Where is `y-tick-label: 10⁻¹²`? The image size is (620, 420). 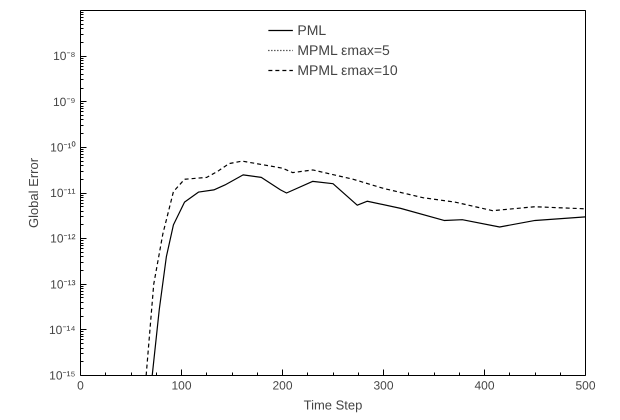
y-tick-label: 10⁻¹² is located at coordinates (63, 239).